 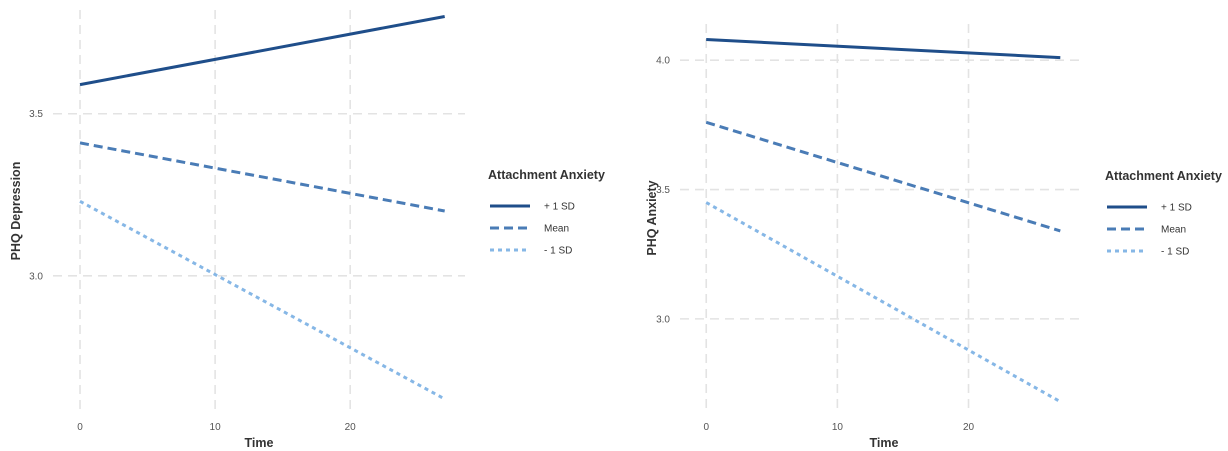 What do you see at coordinates (16, 211) in the screenshot?
I see `y-axis-title: PHQ Depression` at bounding box center [16, 211].